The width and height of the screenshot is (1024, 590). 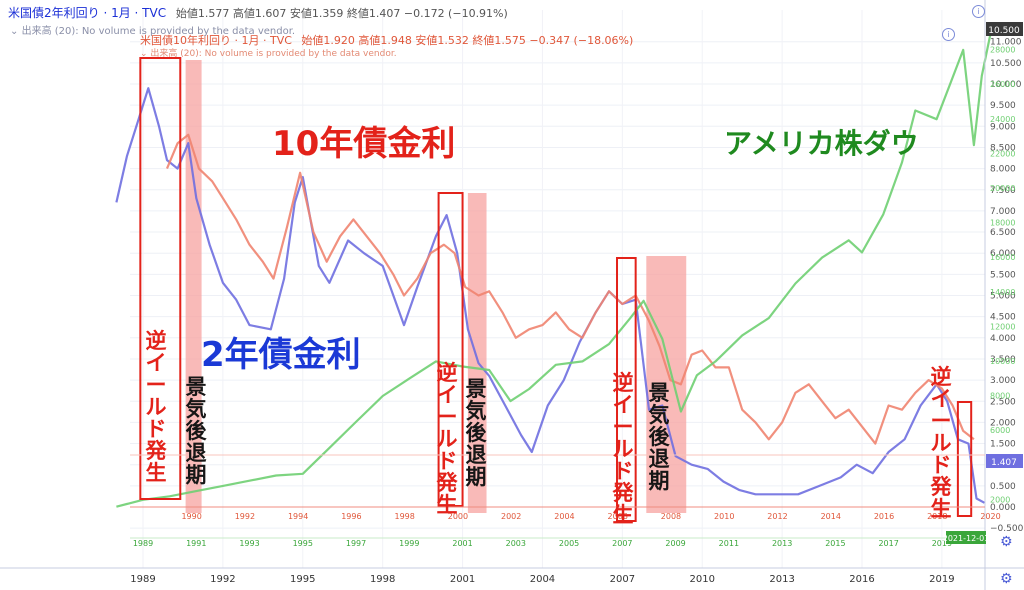 What do you see at coordinates (1003, 318) in the screenshot?
I see `y-tick-label: 4.500` at bounding box center [1003, 318].